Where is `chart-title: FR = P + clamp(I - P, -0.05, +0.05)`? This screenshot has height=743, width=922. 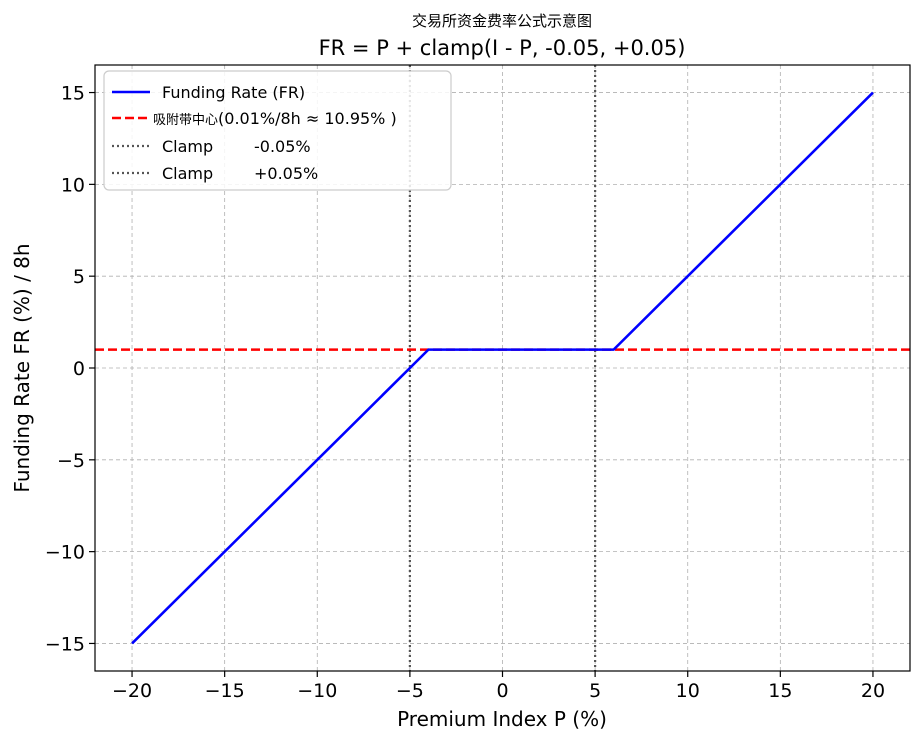
chart-title: FR = P + clamp(I - P, -0.05, +0.05) is located at coordinates (502, 48).